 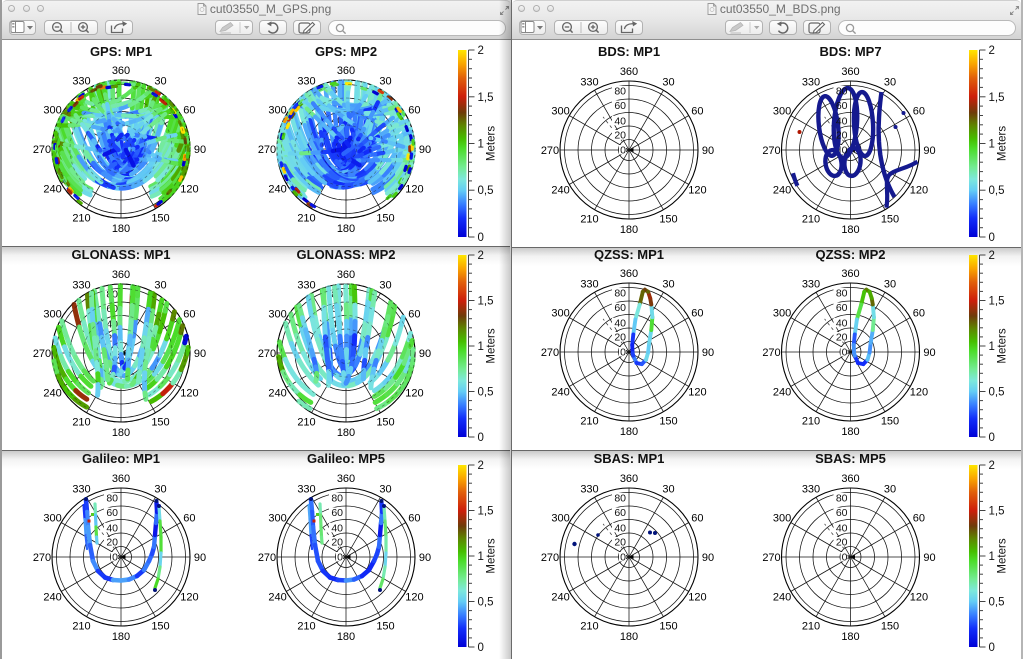 What do you see at coordinates (629, 458) in the screenshot?
I see `svg-text: SBAS: MP1` at bounding box center [629, 458].